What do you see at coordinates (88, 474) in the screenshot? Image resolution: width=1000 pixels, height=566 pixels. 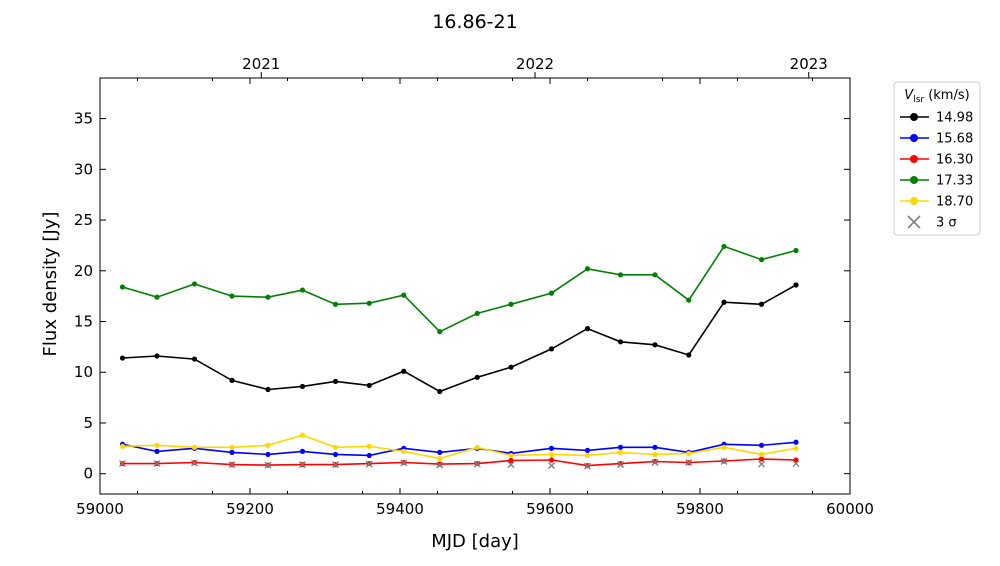 I see `y-tick-label: 0` at bounding box center [88, 474].